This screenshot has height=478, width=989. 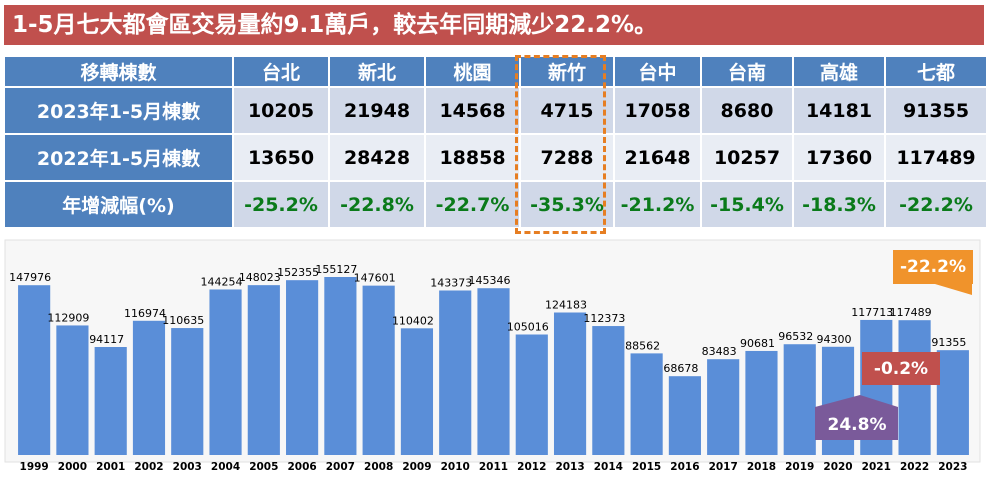 I want to click on data-label: 110635, so click(x=183, y=320).